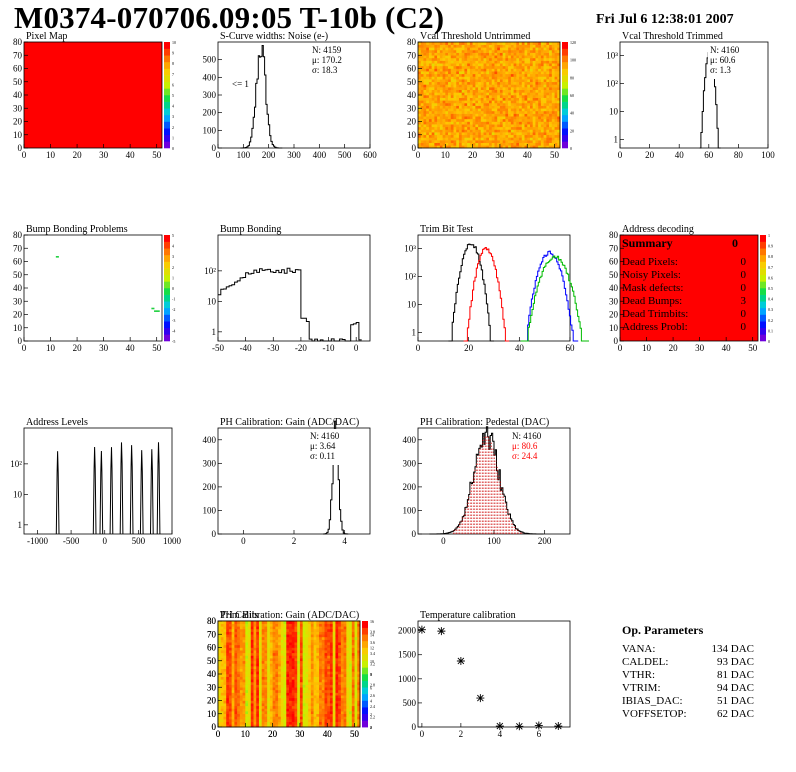  I want to click on y-tick-label: 40, so click(18, 288).